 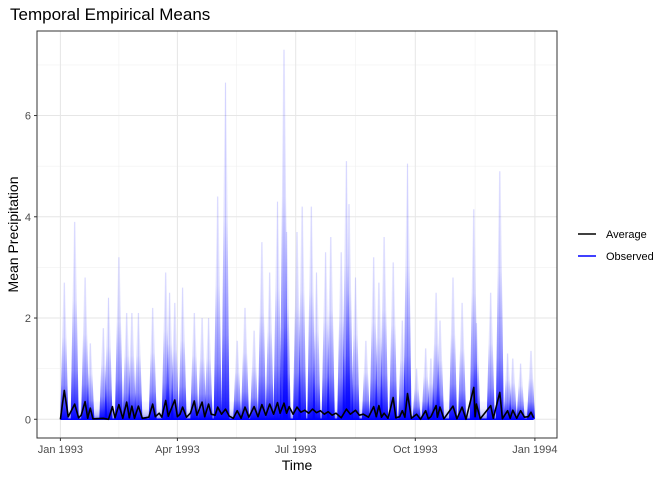 What do you see at coordinates (177, 450) in the screenshot?
I see `x-tick-label: Apr 1993` at bounding box center [177, 450].